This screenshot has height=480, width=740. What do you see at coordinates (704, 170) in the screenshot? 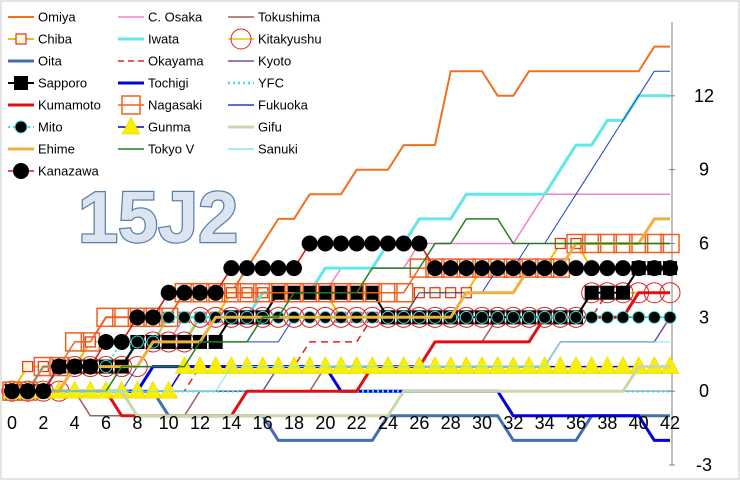
I see `y-tick-label: 9` at bounding box center [704, 170].